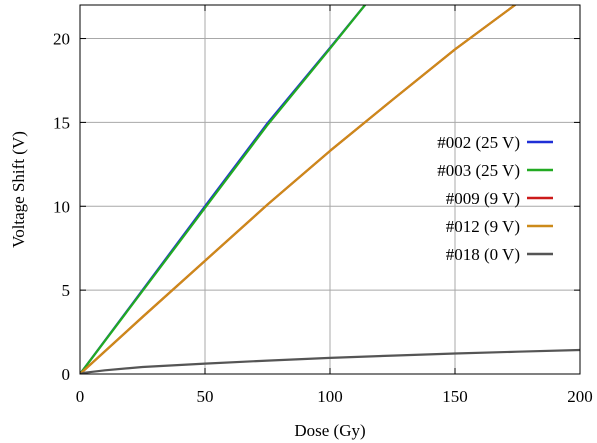 This screenshot has width=597, height=443. What do you see at coordinates (18, 189) in the screenshot?
I see `y-axis-label: Voltage Shift (V)` at bounding box center [18, 189].